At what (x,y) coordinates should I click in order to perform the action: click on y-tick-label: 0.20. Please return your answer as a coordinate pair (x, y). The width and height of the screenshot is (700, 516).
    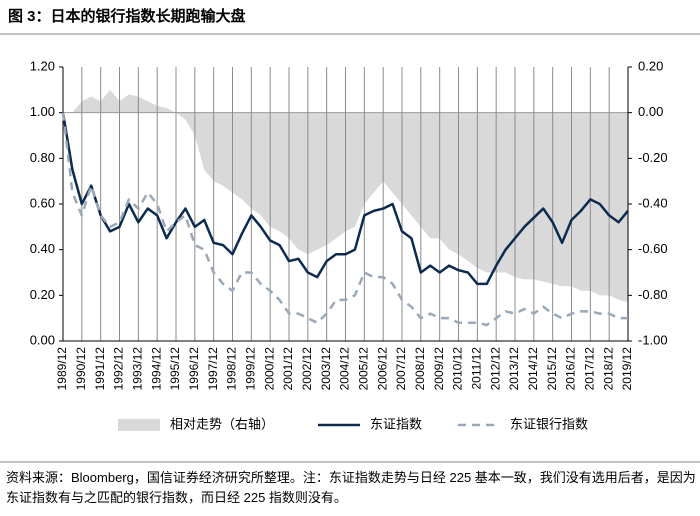
    Looking at the image, I should click on (42, 294).